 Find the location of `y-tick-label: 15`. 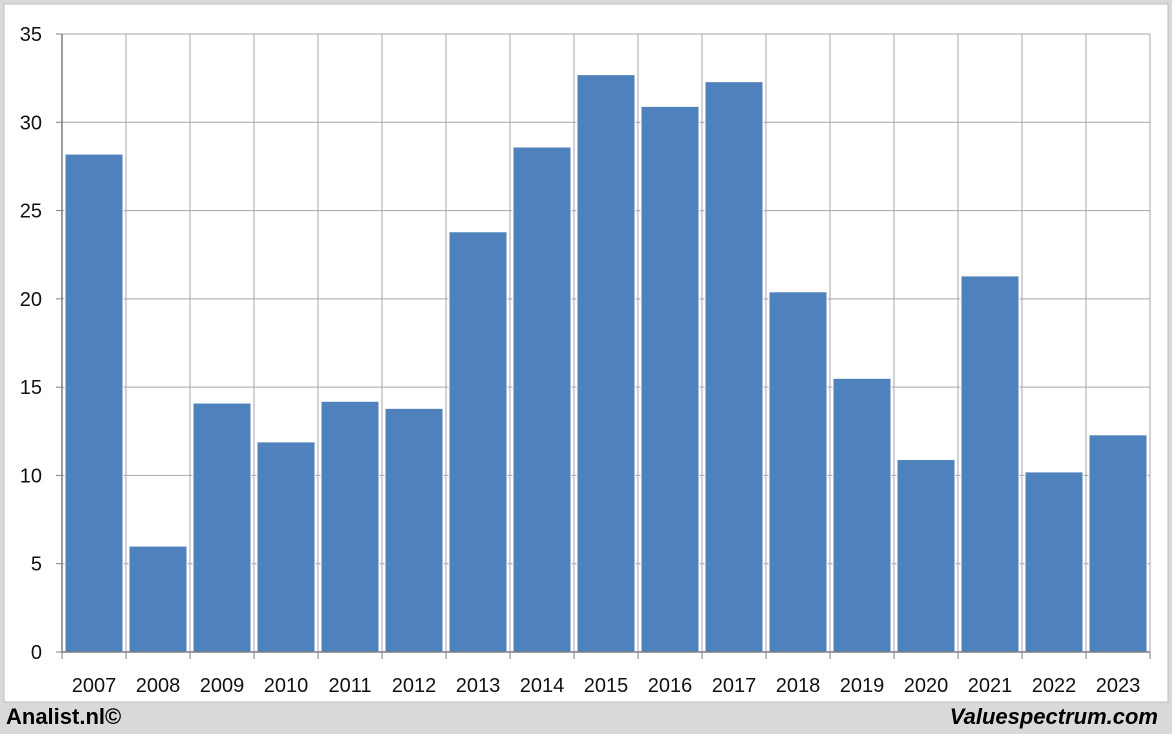

y-tick-label: 15 is located at coordinates (31, 388).